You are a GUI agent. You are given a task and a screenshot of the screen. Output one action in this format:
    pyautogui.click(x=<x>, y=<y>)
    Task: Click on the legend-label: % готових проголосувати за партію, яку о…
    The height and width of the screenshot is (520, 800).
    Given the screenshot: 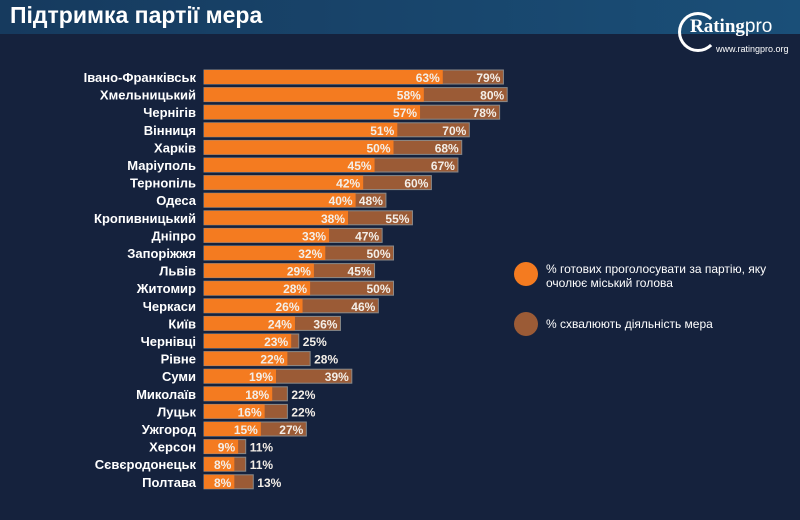 What is the action you would take?
    pyautogui.click(x=656, y=276)
    